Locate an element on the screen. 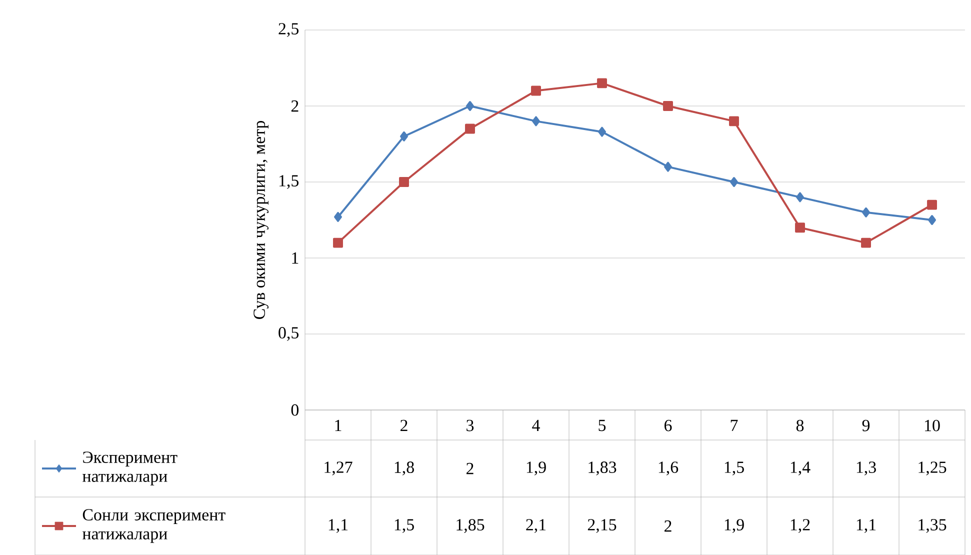 This screenshot has width=971, height=555. data-label: 2,1 is located at coordinates (536, 526).